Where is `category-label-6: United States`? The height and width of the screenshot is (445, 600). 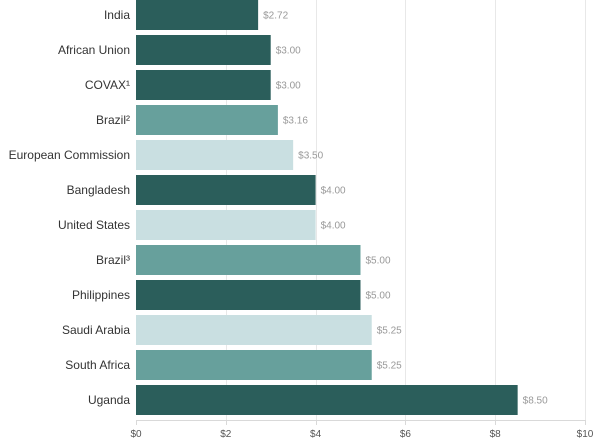
category-label-6: United States is located at coordinates (94, 225).